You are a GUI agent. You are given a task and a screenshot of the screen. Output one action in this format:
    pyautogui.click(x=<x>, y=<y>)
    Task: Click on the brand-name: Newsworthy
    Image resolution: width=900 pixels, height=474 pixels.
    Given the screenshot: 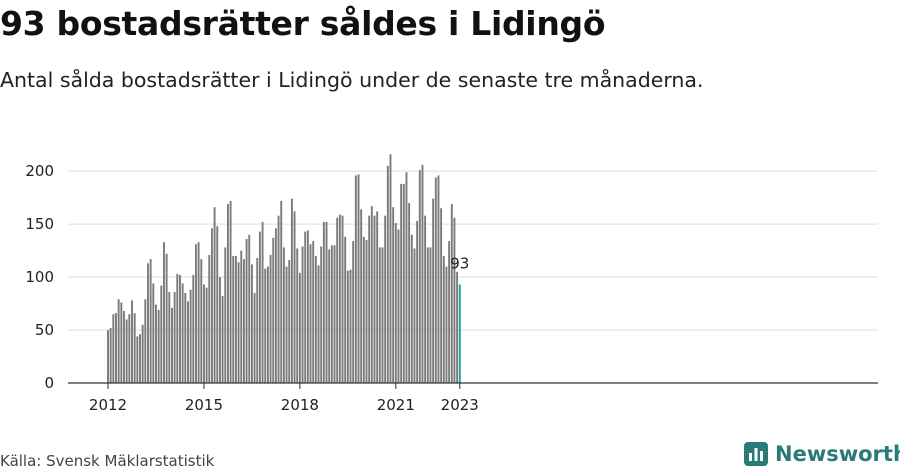 What is the action you would take?
    pyautogui.click(x=837, y=454)
    